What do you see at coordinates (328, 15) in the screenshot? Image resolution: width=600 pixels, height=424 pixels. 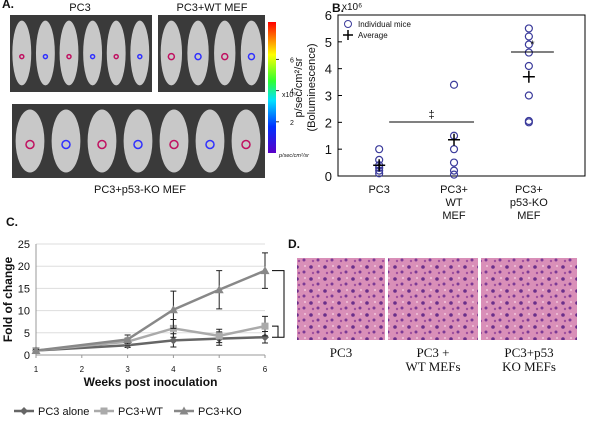 I see `y-tick-label: 6` at bounding box center [328, 15].